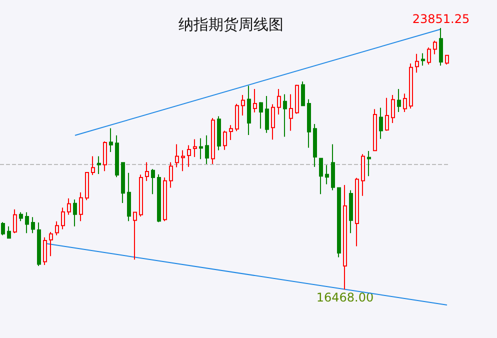 Image resolution: width=497 pixels, height=338 pixels. Describe the element at coordinates (231, 25) in the screenshot. I see `chart-title: 纳指期货周线图` at that location.